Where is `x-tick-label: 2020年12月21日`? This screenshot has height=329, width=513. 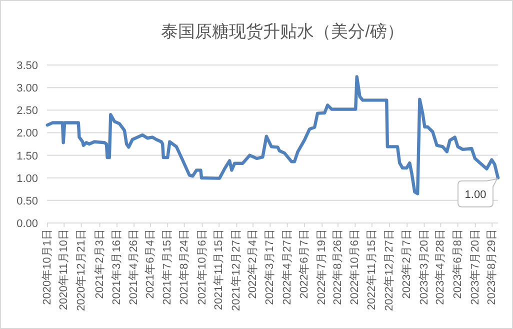
x-tick-label: 2020年12月21日 is located at coordinates (81, 270).